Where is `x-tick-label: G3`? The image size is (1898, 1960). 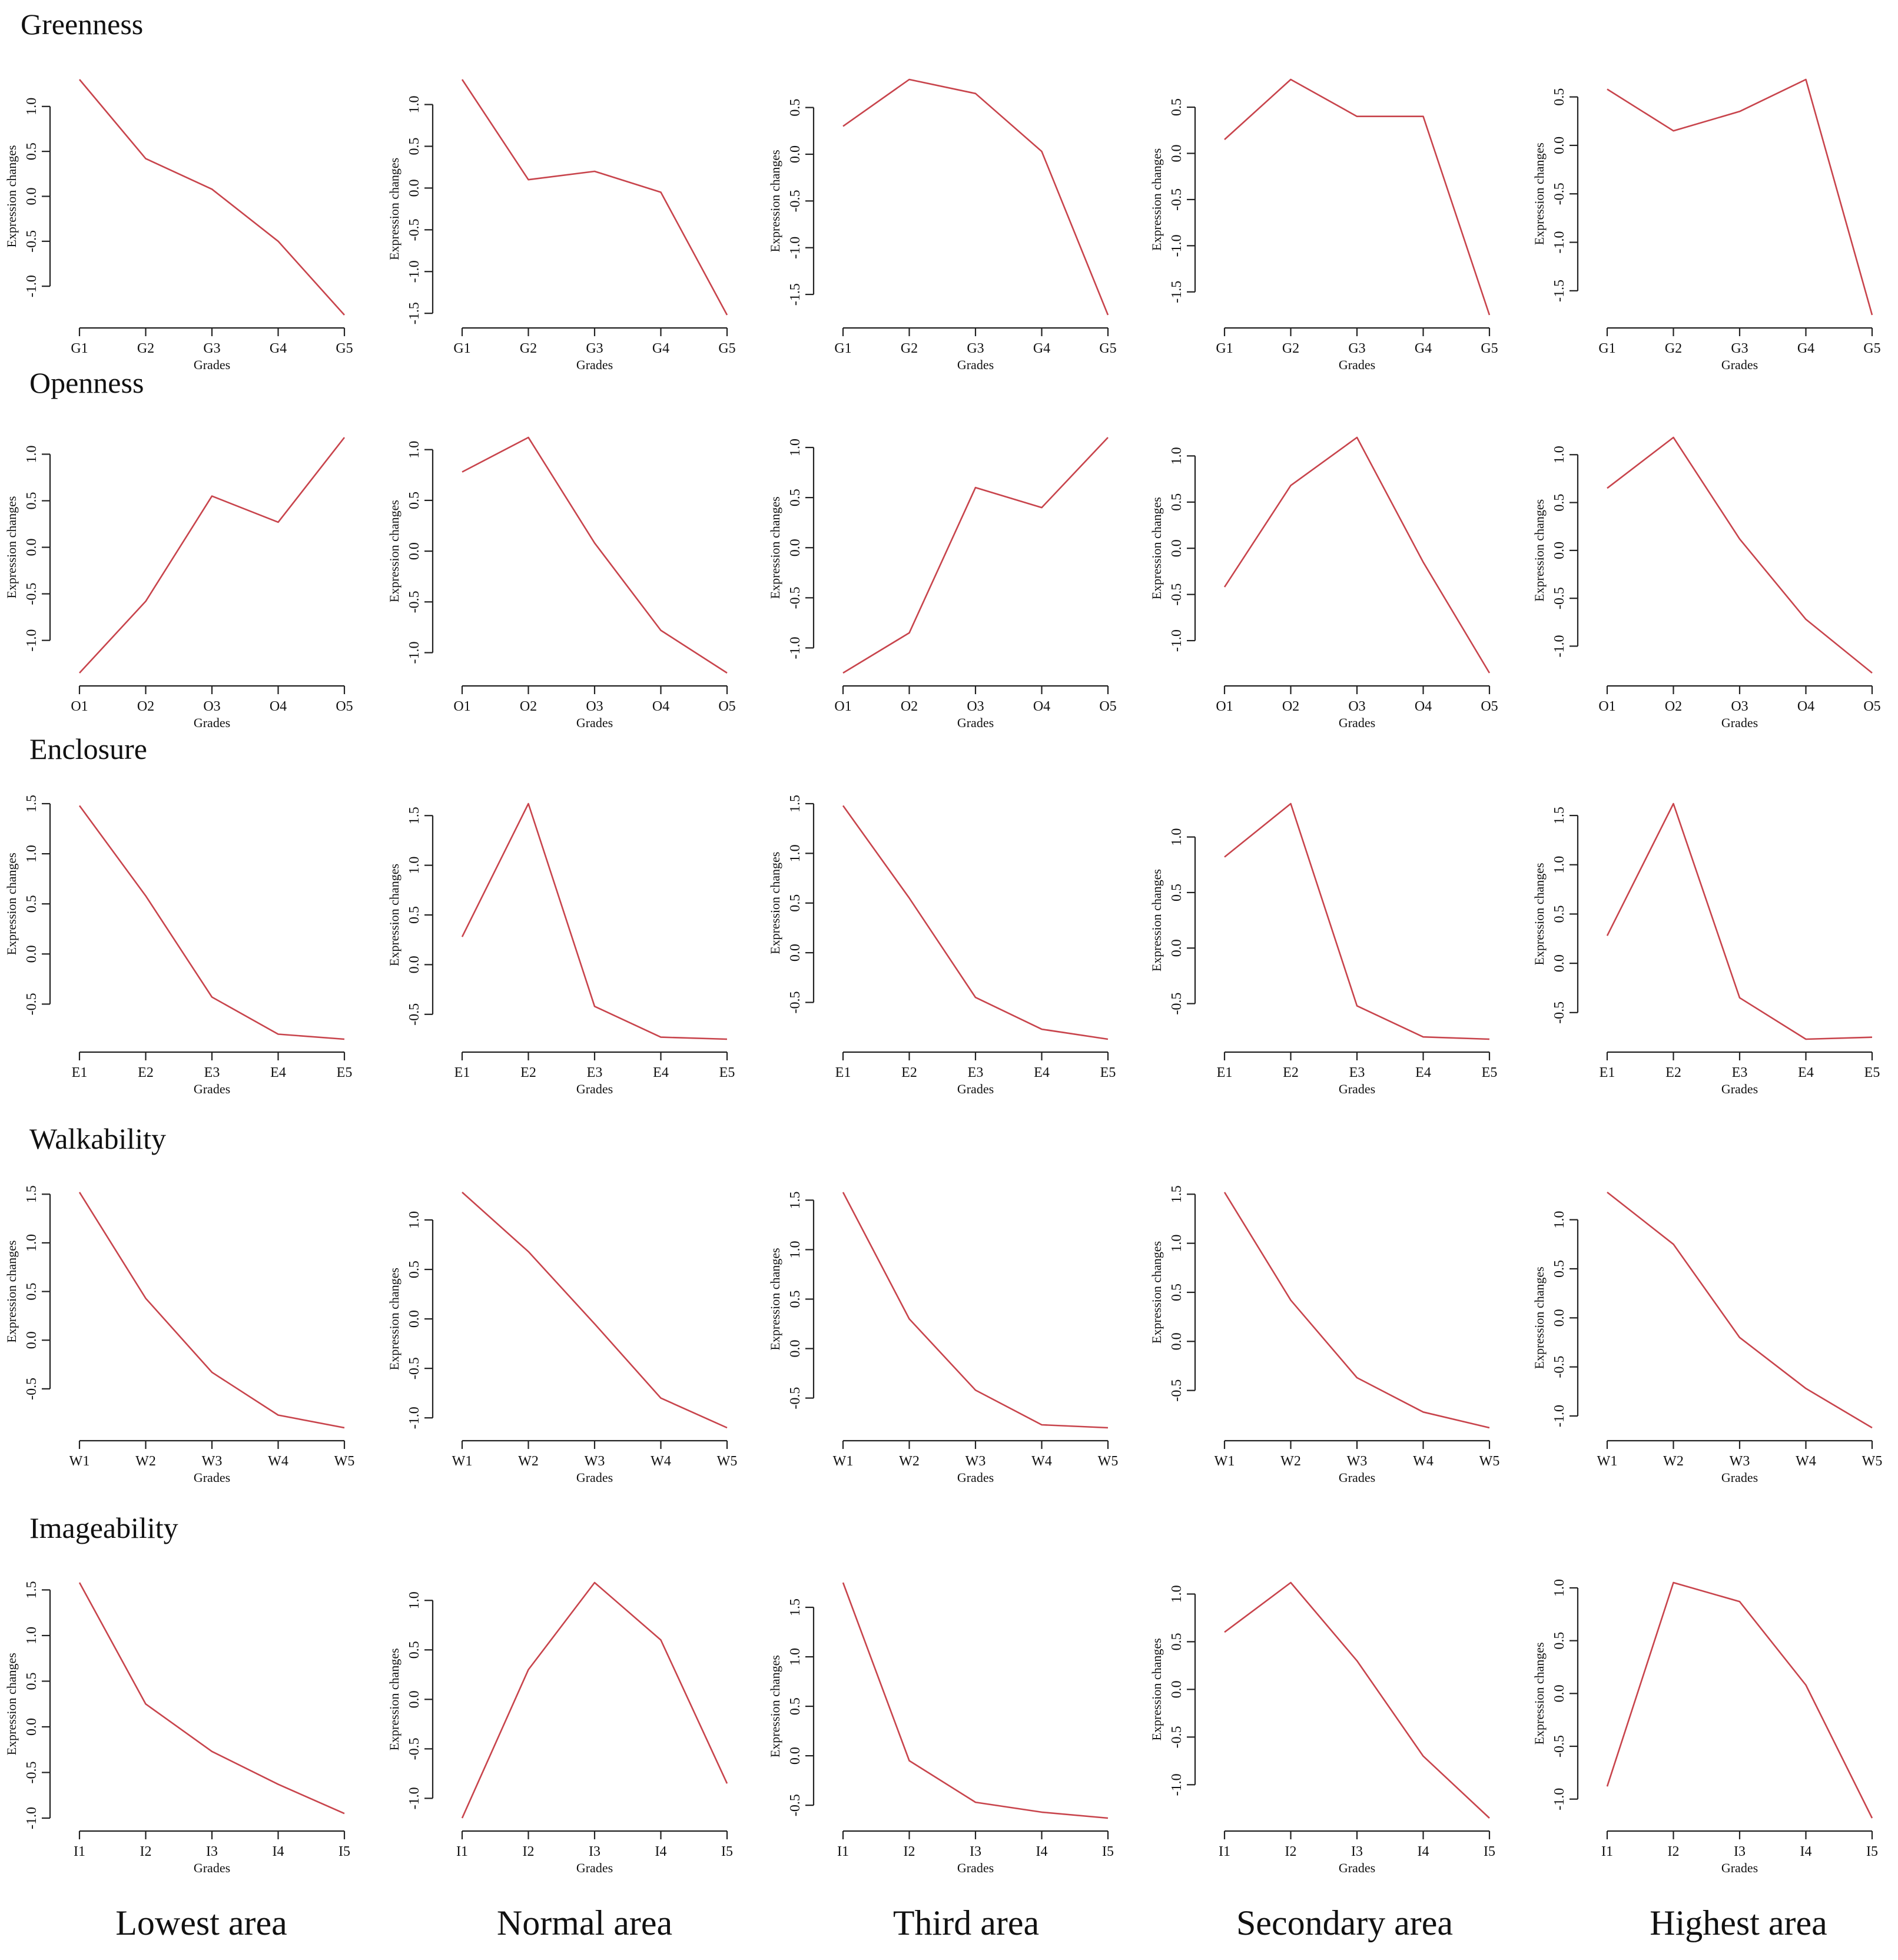 x-tick-label: G3 is located at coordinates (1356, 348).